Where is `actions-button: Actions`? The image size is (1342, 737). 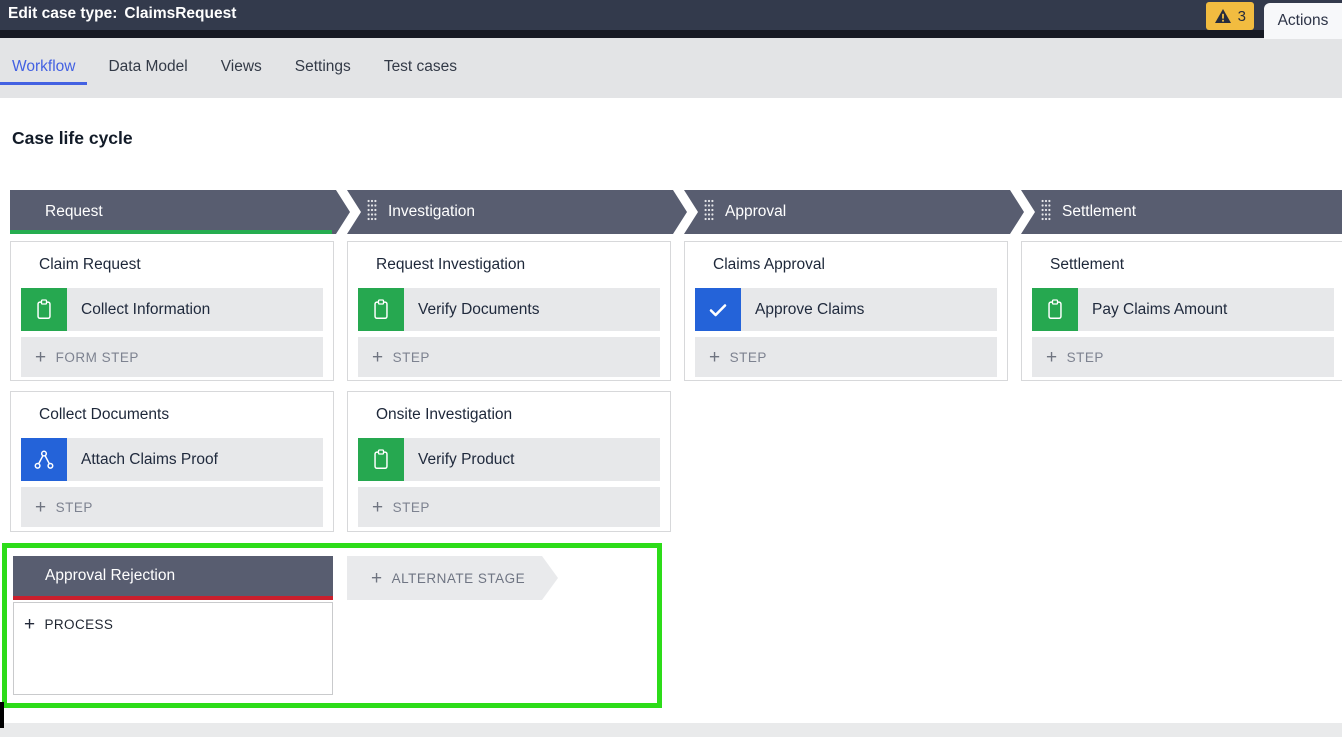 actions-button: Actions is located at coordinates (1303, 21).